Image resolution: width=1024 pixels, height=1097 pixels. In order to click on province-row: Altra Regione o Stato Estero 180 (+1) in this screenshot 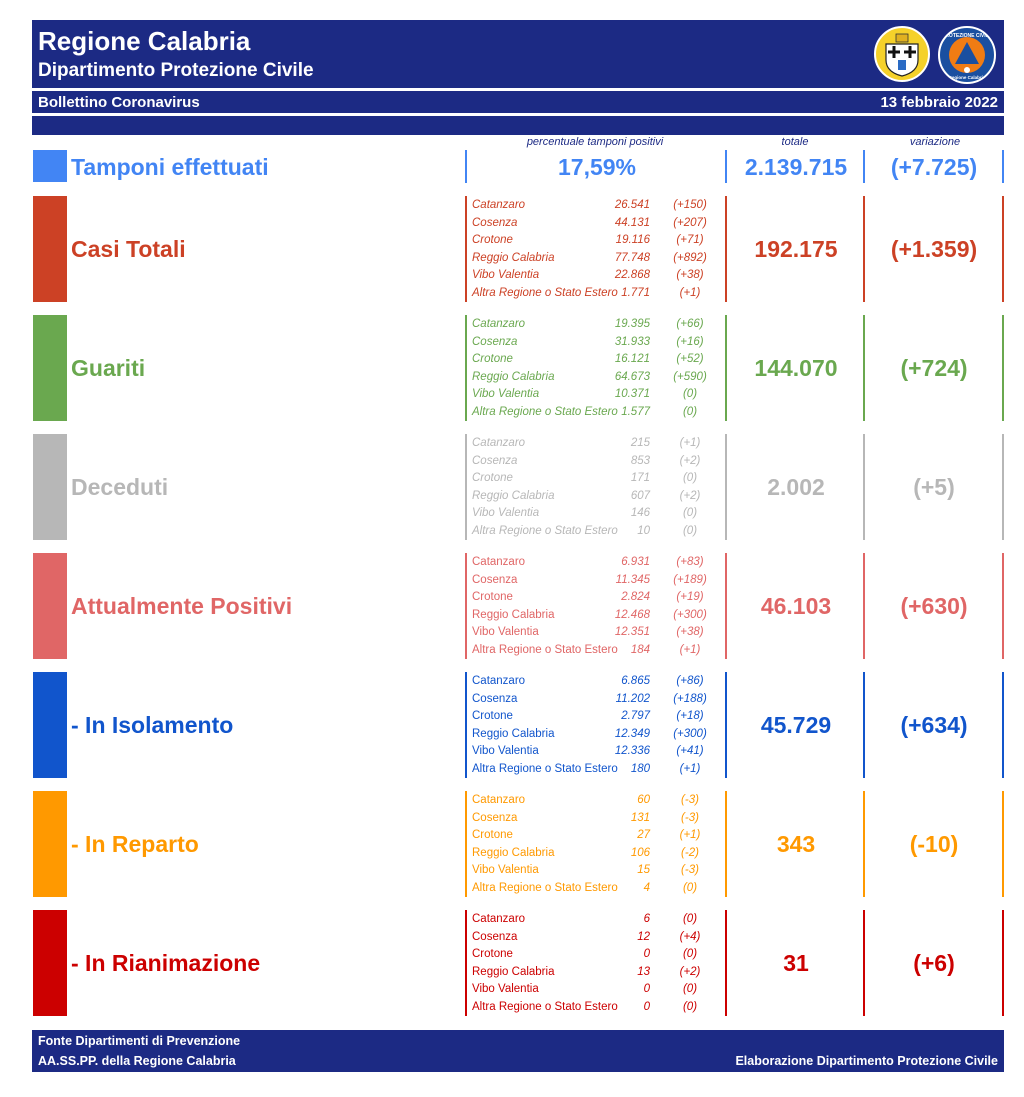, I will do `click(597, 772)`.